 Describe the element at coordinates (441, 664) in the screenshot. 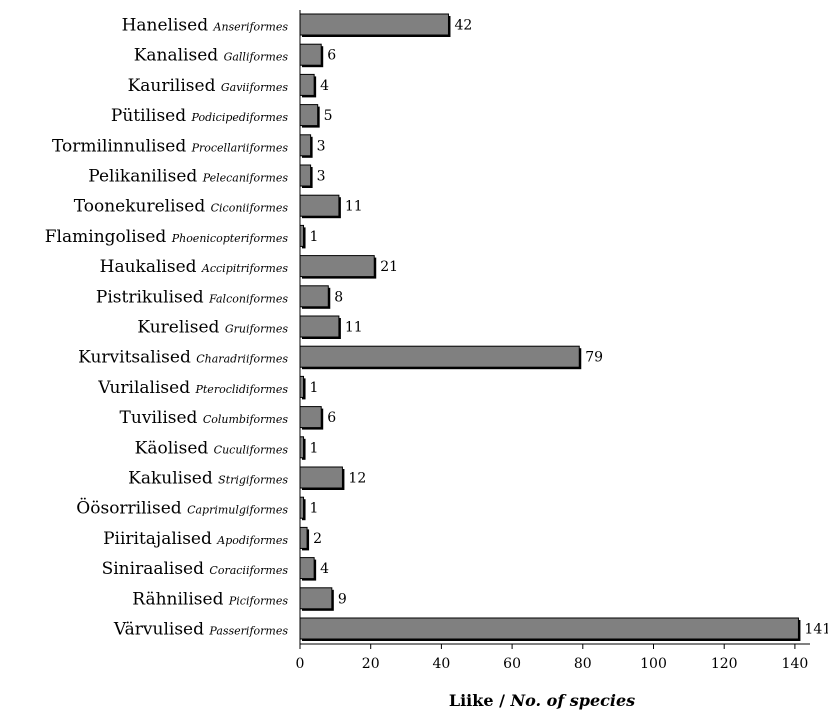

I see `x-tick-label: 40` at that location.